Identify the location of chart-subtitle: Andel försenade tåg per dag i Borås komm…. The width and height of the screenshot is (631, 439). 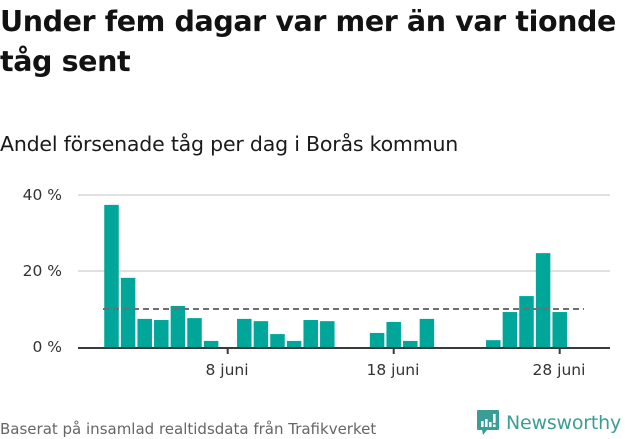
(229, 144).